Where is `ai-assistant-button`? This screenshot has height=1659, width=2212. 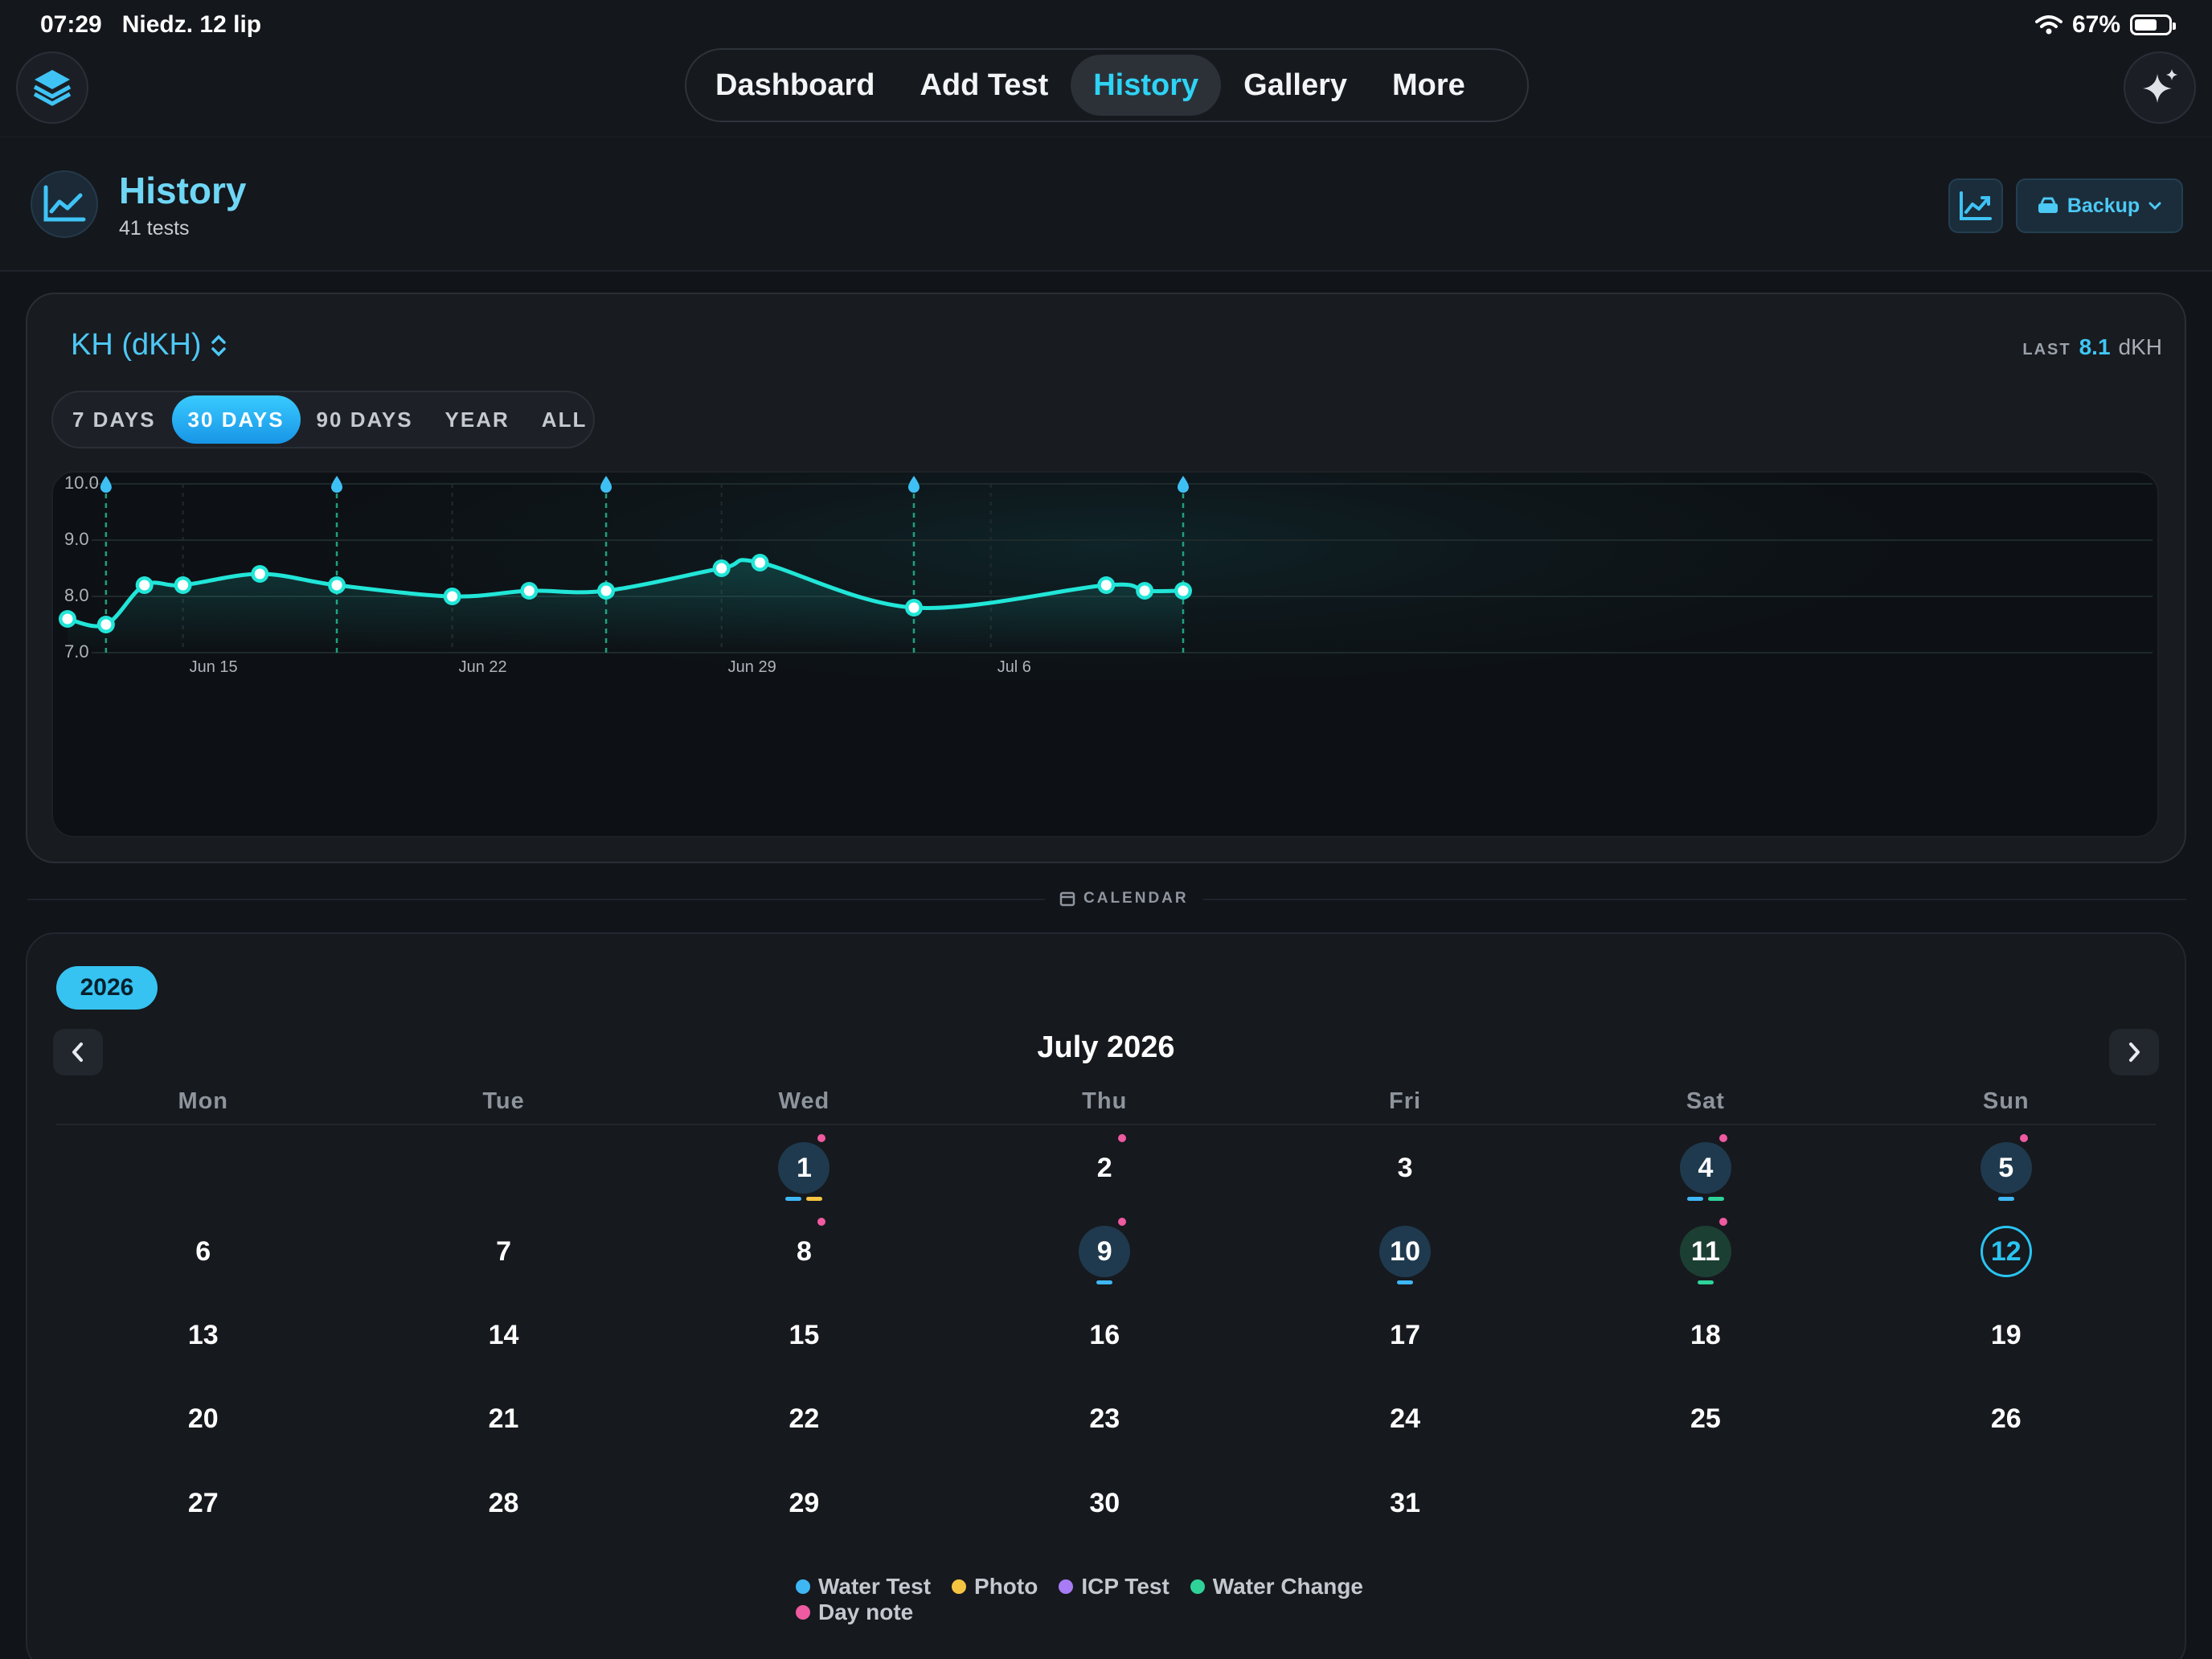
ai-assistant-button is located at coordinates (2160, 87).